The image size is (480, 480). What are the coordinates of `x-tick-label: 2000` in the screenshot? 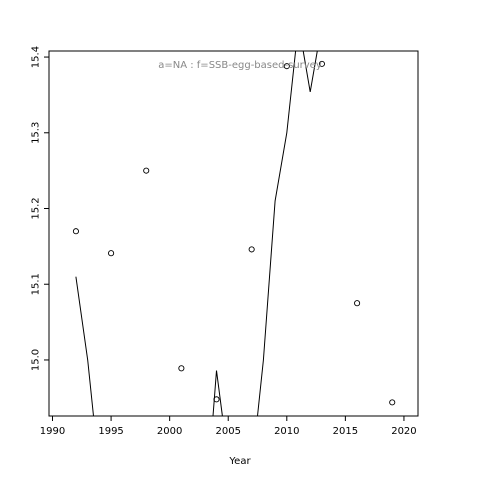 It's located at (169, 431).